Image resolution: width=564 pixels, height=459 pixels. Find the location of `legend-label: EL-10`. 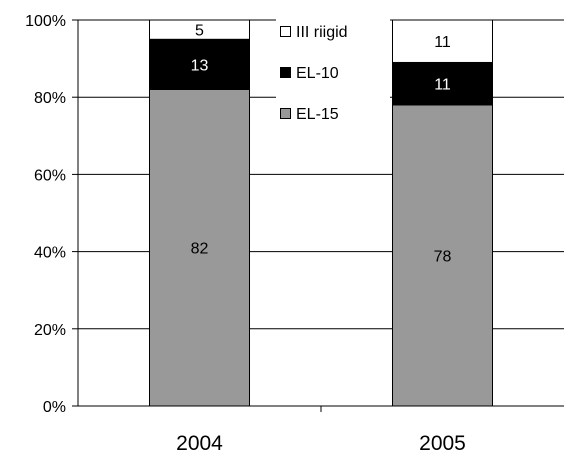

legend-label: EL-10 is located at coordinates (317, 73).